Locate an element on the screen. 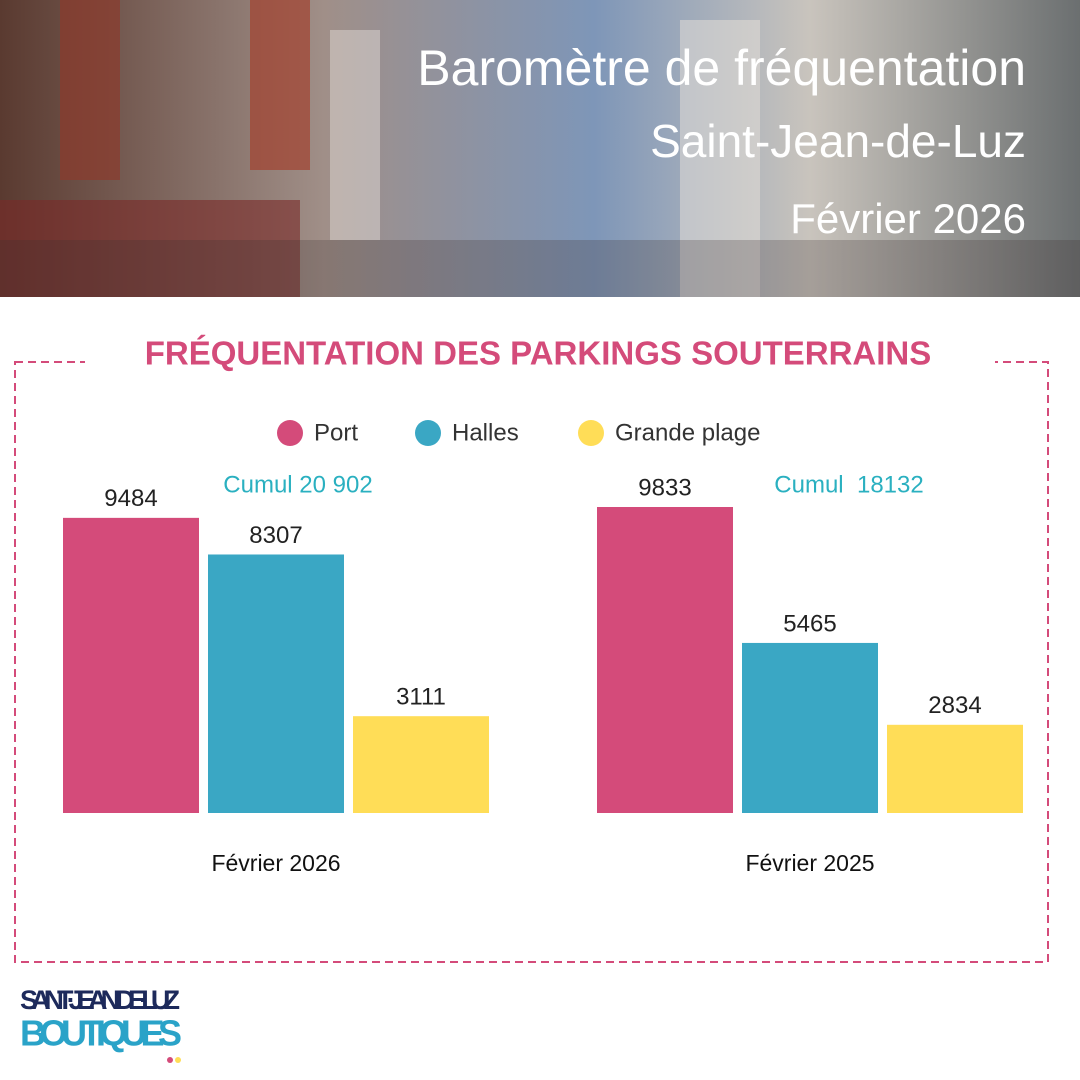  annotation: Cumul 18132 is located at coordinates (848, 484).